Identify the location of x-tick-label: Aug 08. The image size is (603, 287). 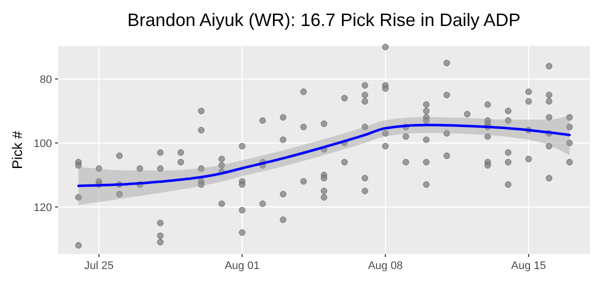
(385, 266).